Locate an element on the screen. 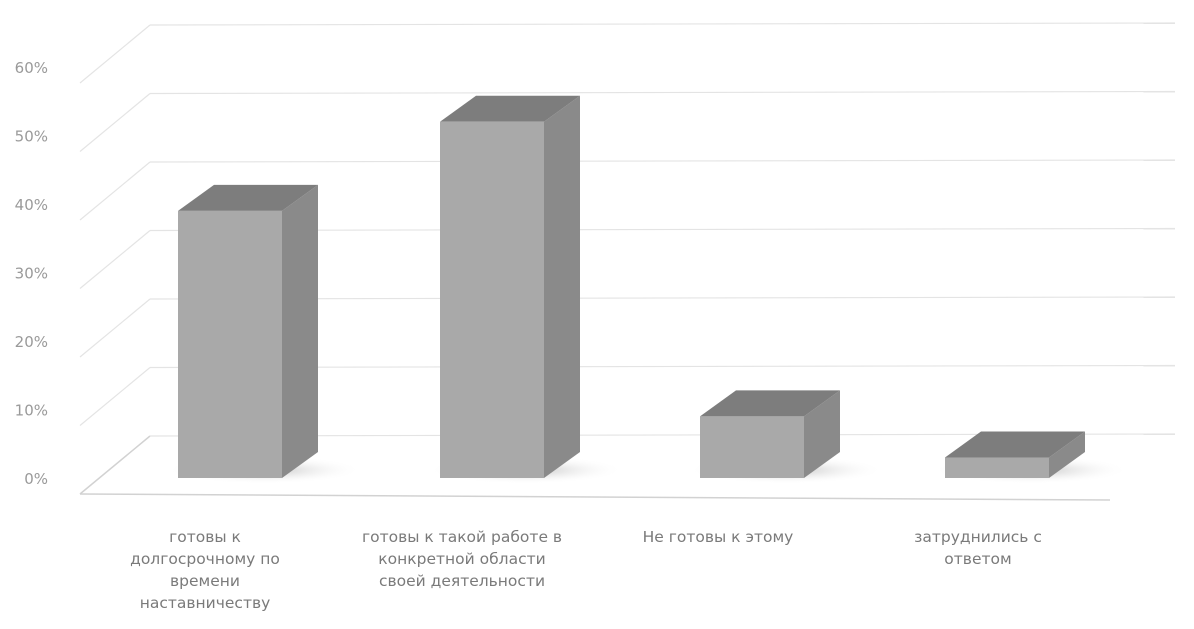 This screenshot has width=1194, height=629. y-tick-label: 40% is located at coordinates (31, 205).